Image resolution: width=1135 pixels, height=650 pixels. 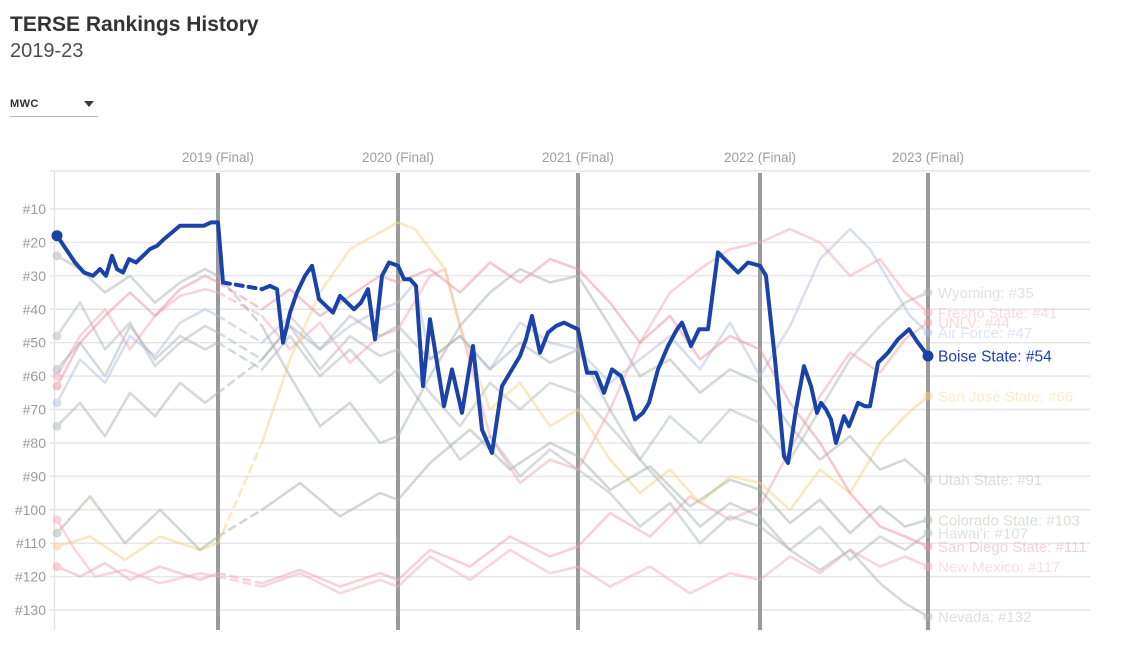 I want to click on season-final-label: 2023 (Final), so click(x=928, y=157).